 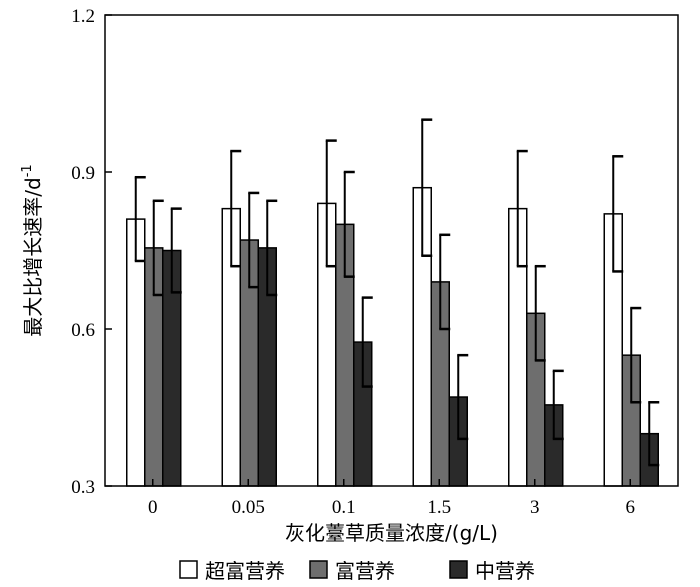 What do you see at coordinates (439, 507) in the screenshot?
I see `x-tick-label: 1.5` at bounding box center [439, 507].